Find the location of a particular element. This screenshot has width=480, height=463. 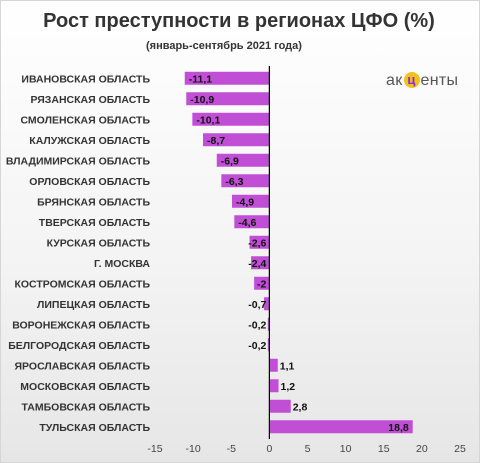

data-label: 18,8 is located at coordinates (398, 428).